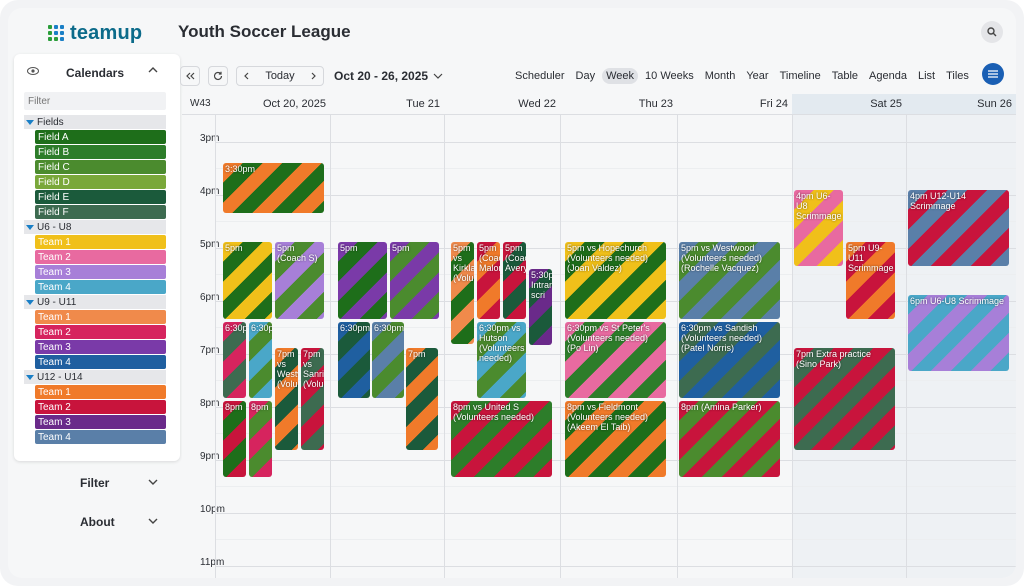  What do you see at coordinates (501, 439) in the screenshot?
I see `calendar-event: 8pm vs United S (Volunteers needed)` at bounding box center [501, 439].